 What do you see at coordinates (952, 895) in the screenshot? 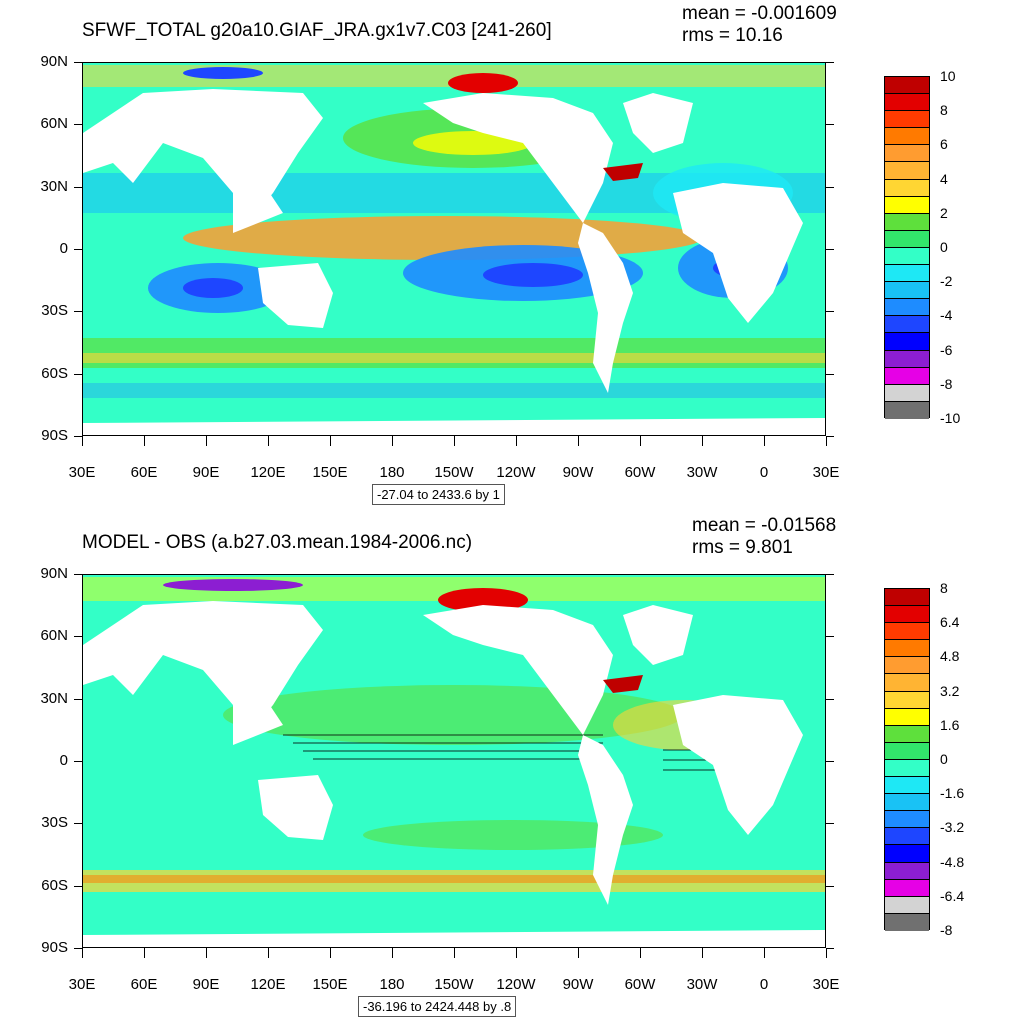
I see `colorbar-label: -6.4` at bounding box center [952, 895].